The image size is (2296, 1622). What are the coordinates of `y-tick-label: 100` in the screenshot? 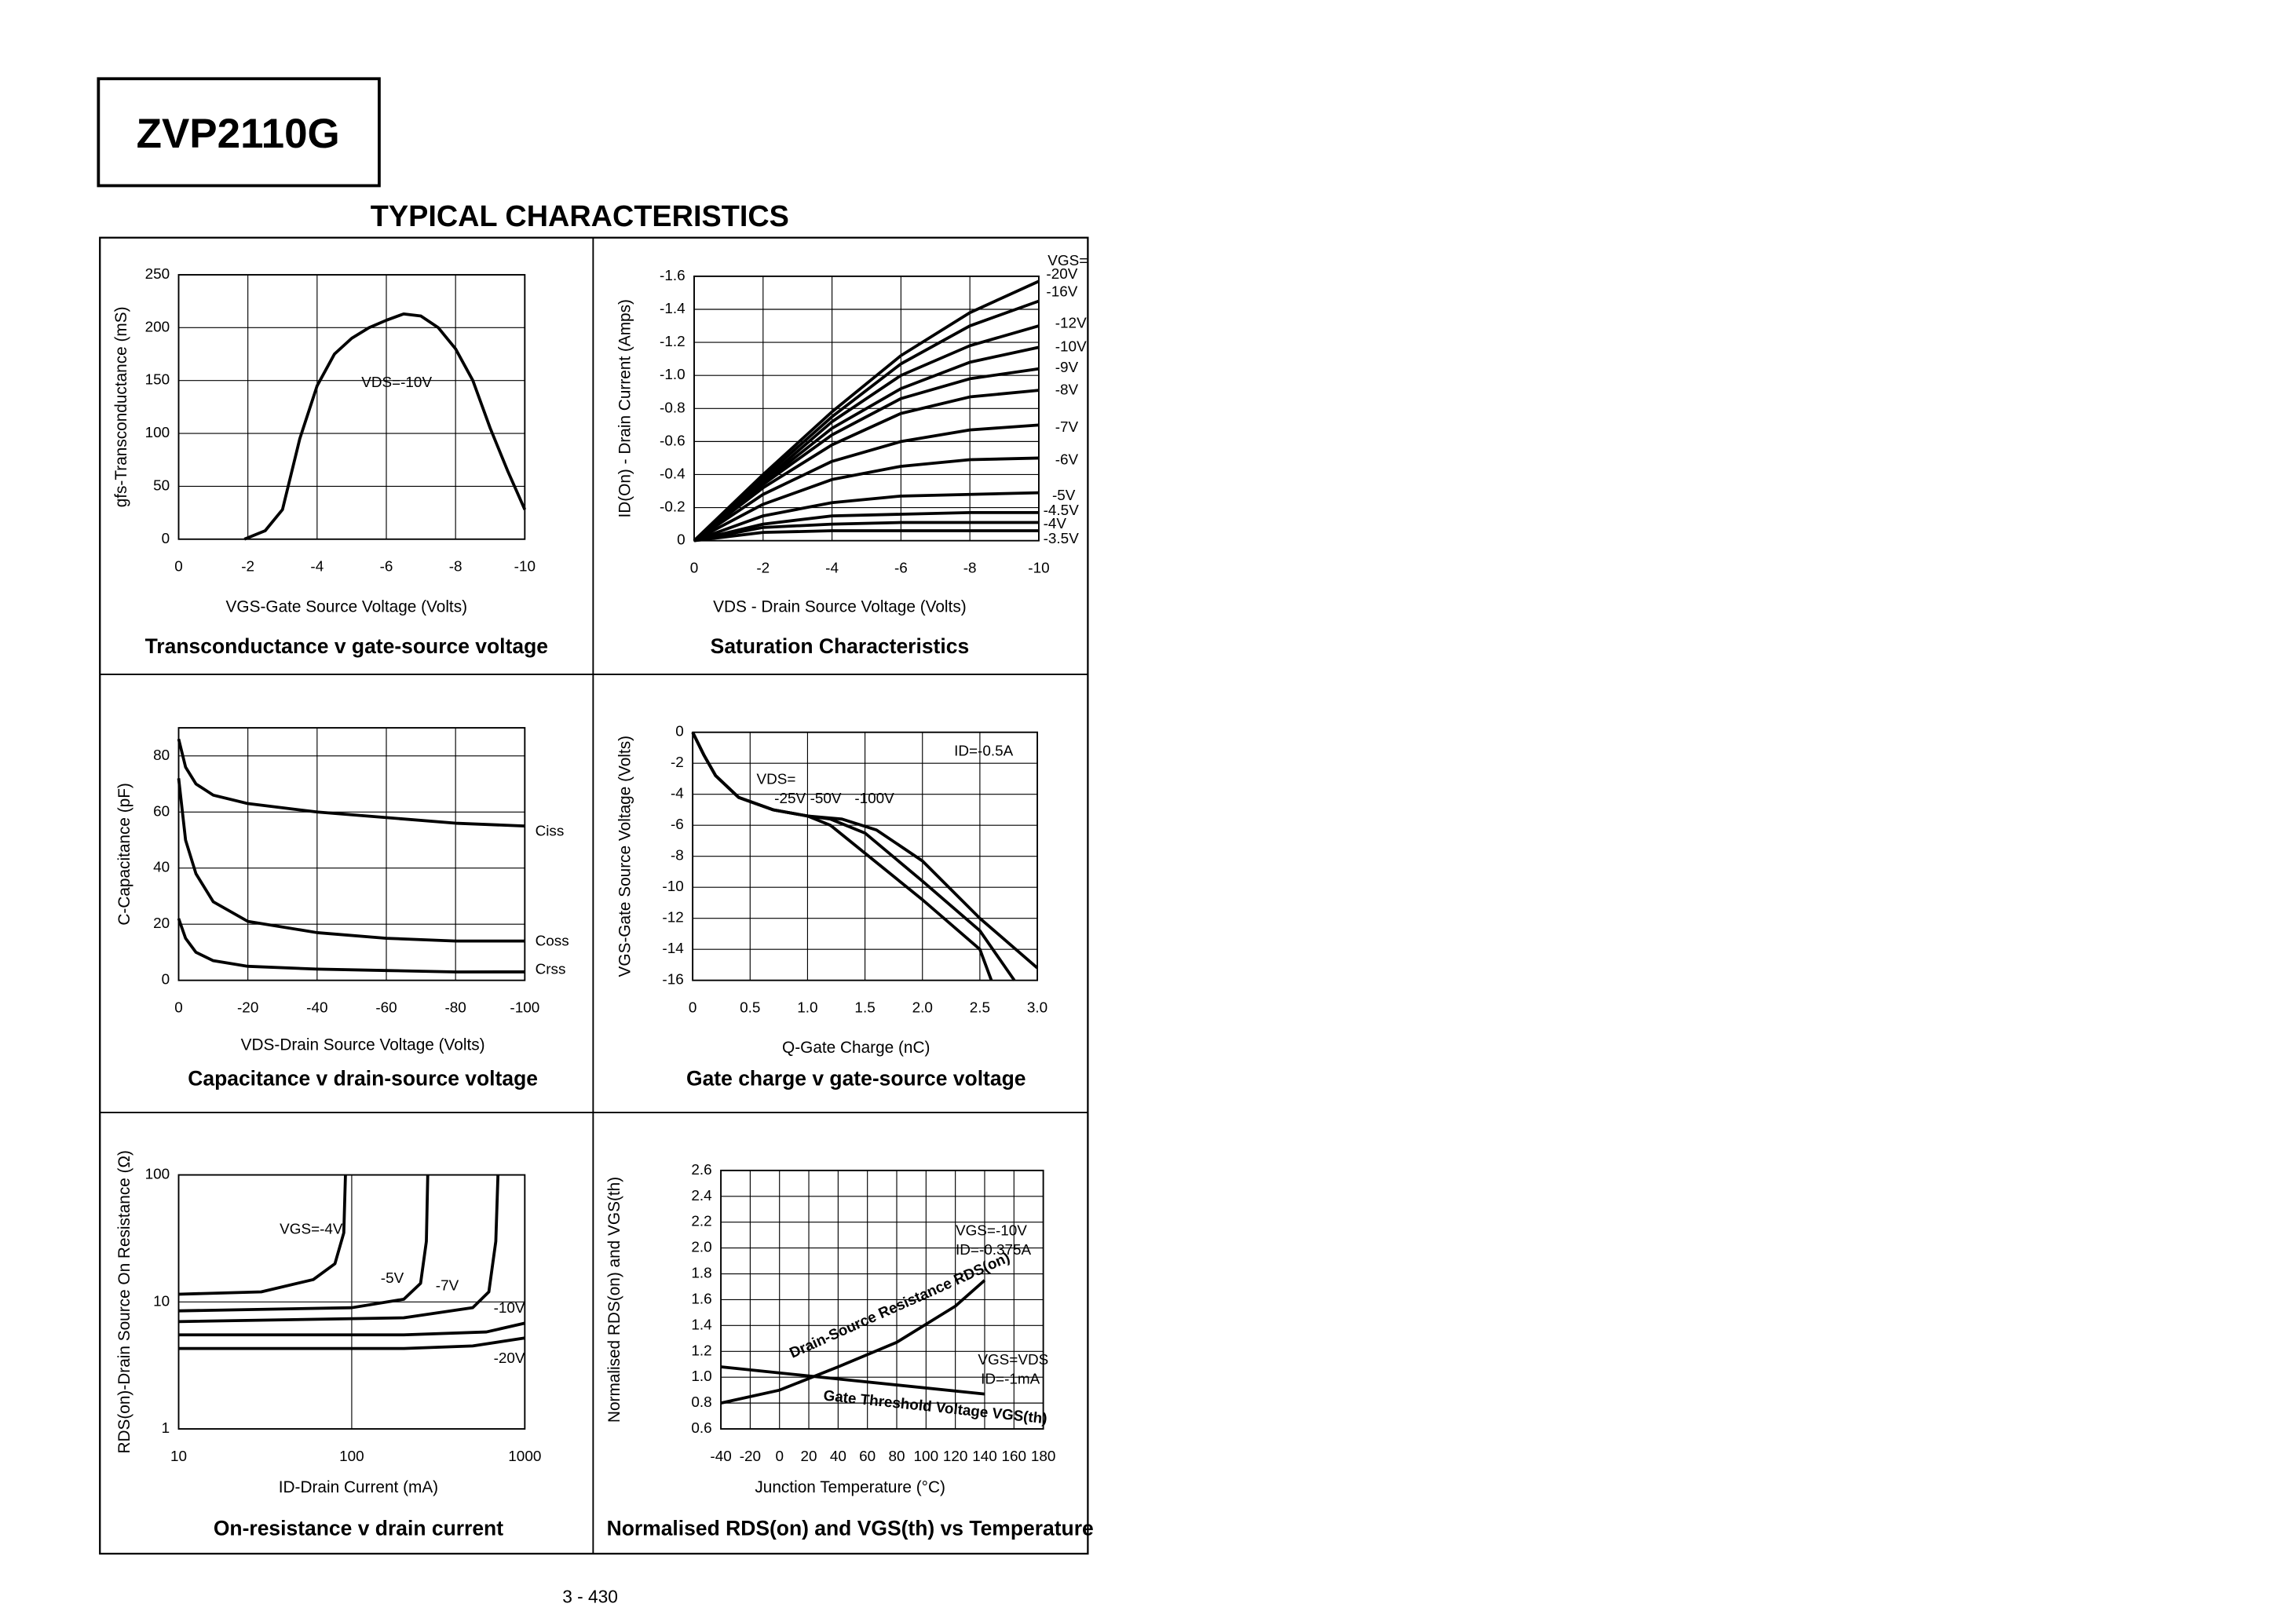 It's located at (157, 433).